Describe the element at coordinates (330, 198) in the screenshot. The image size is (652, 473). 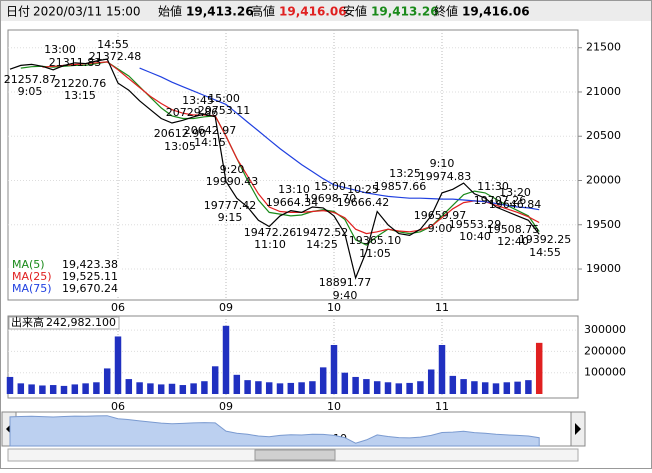
I see `price-annotation: 19698.70` at that location.